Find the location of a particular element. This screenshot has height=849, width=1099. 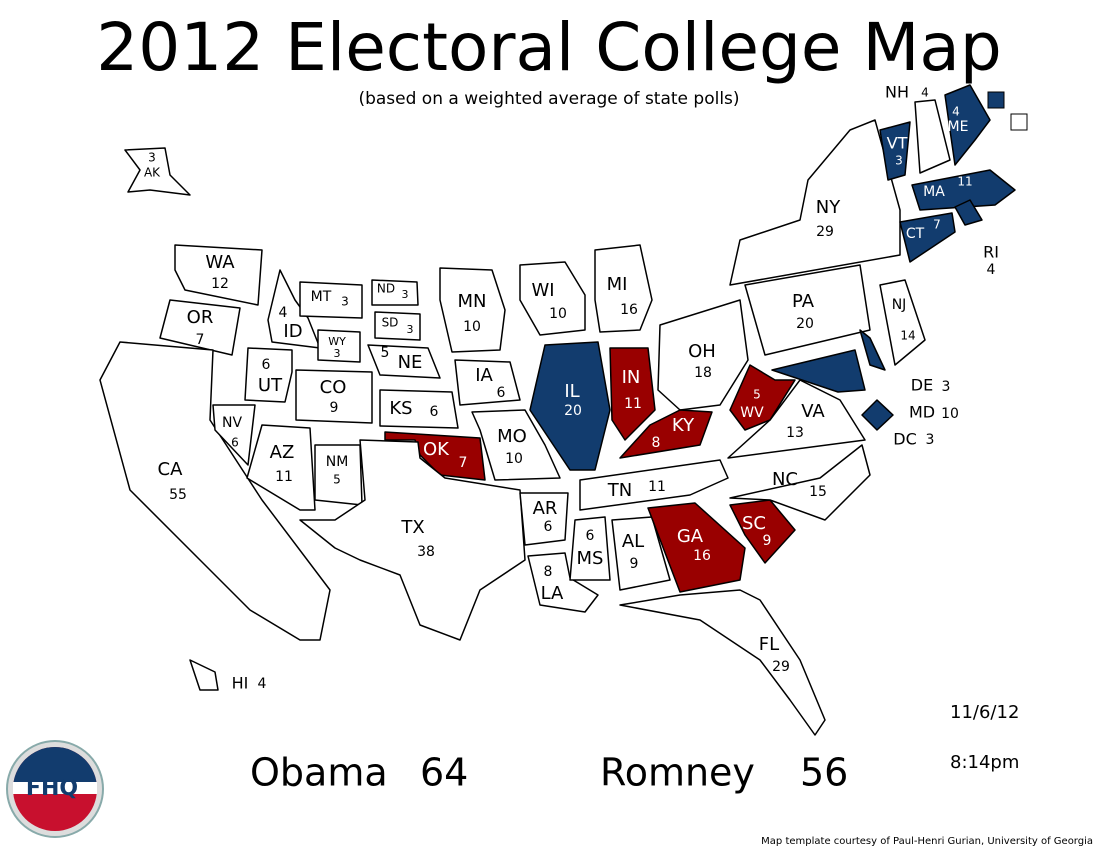

candidate-name: Romney is located at coordinates (677, 773).